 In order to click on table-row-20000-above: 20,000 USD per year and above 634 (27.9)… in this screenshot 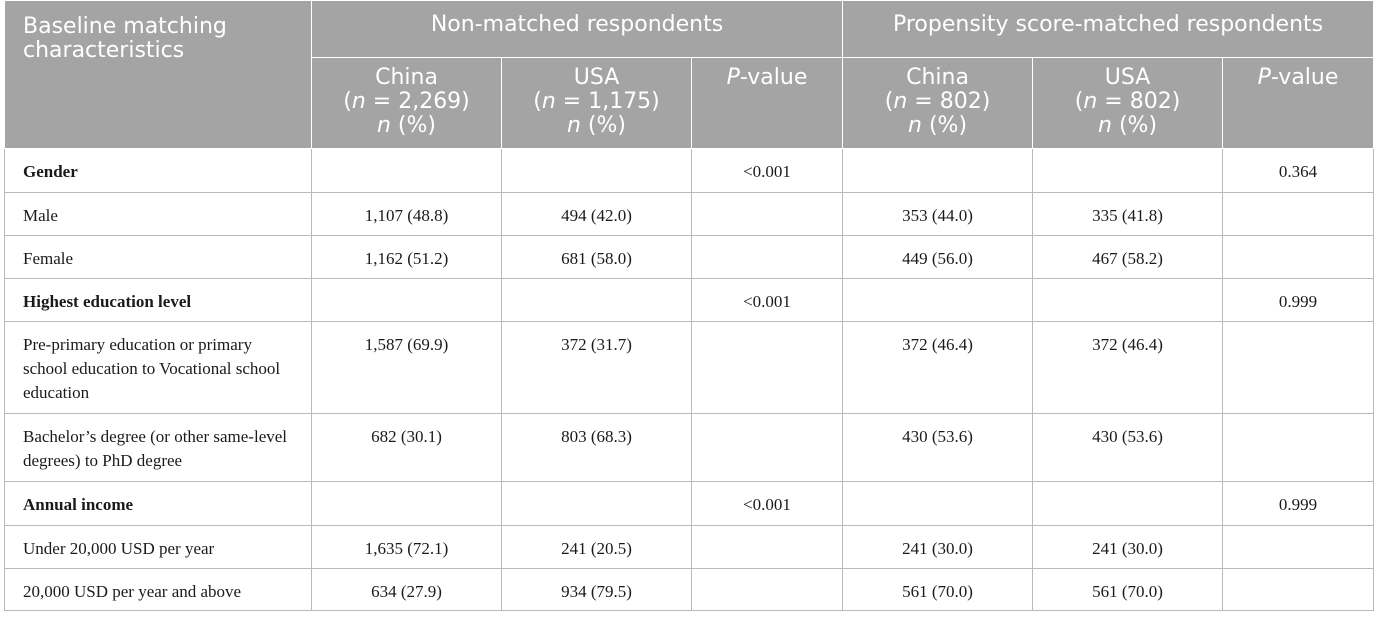, I will do `click(689, 589)`.